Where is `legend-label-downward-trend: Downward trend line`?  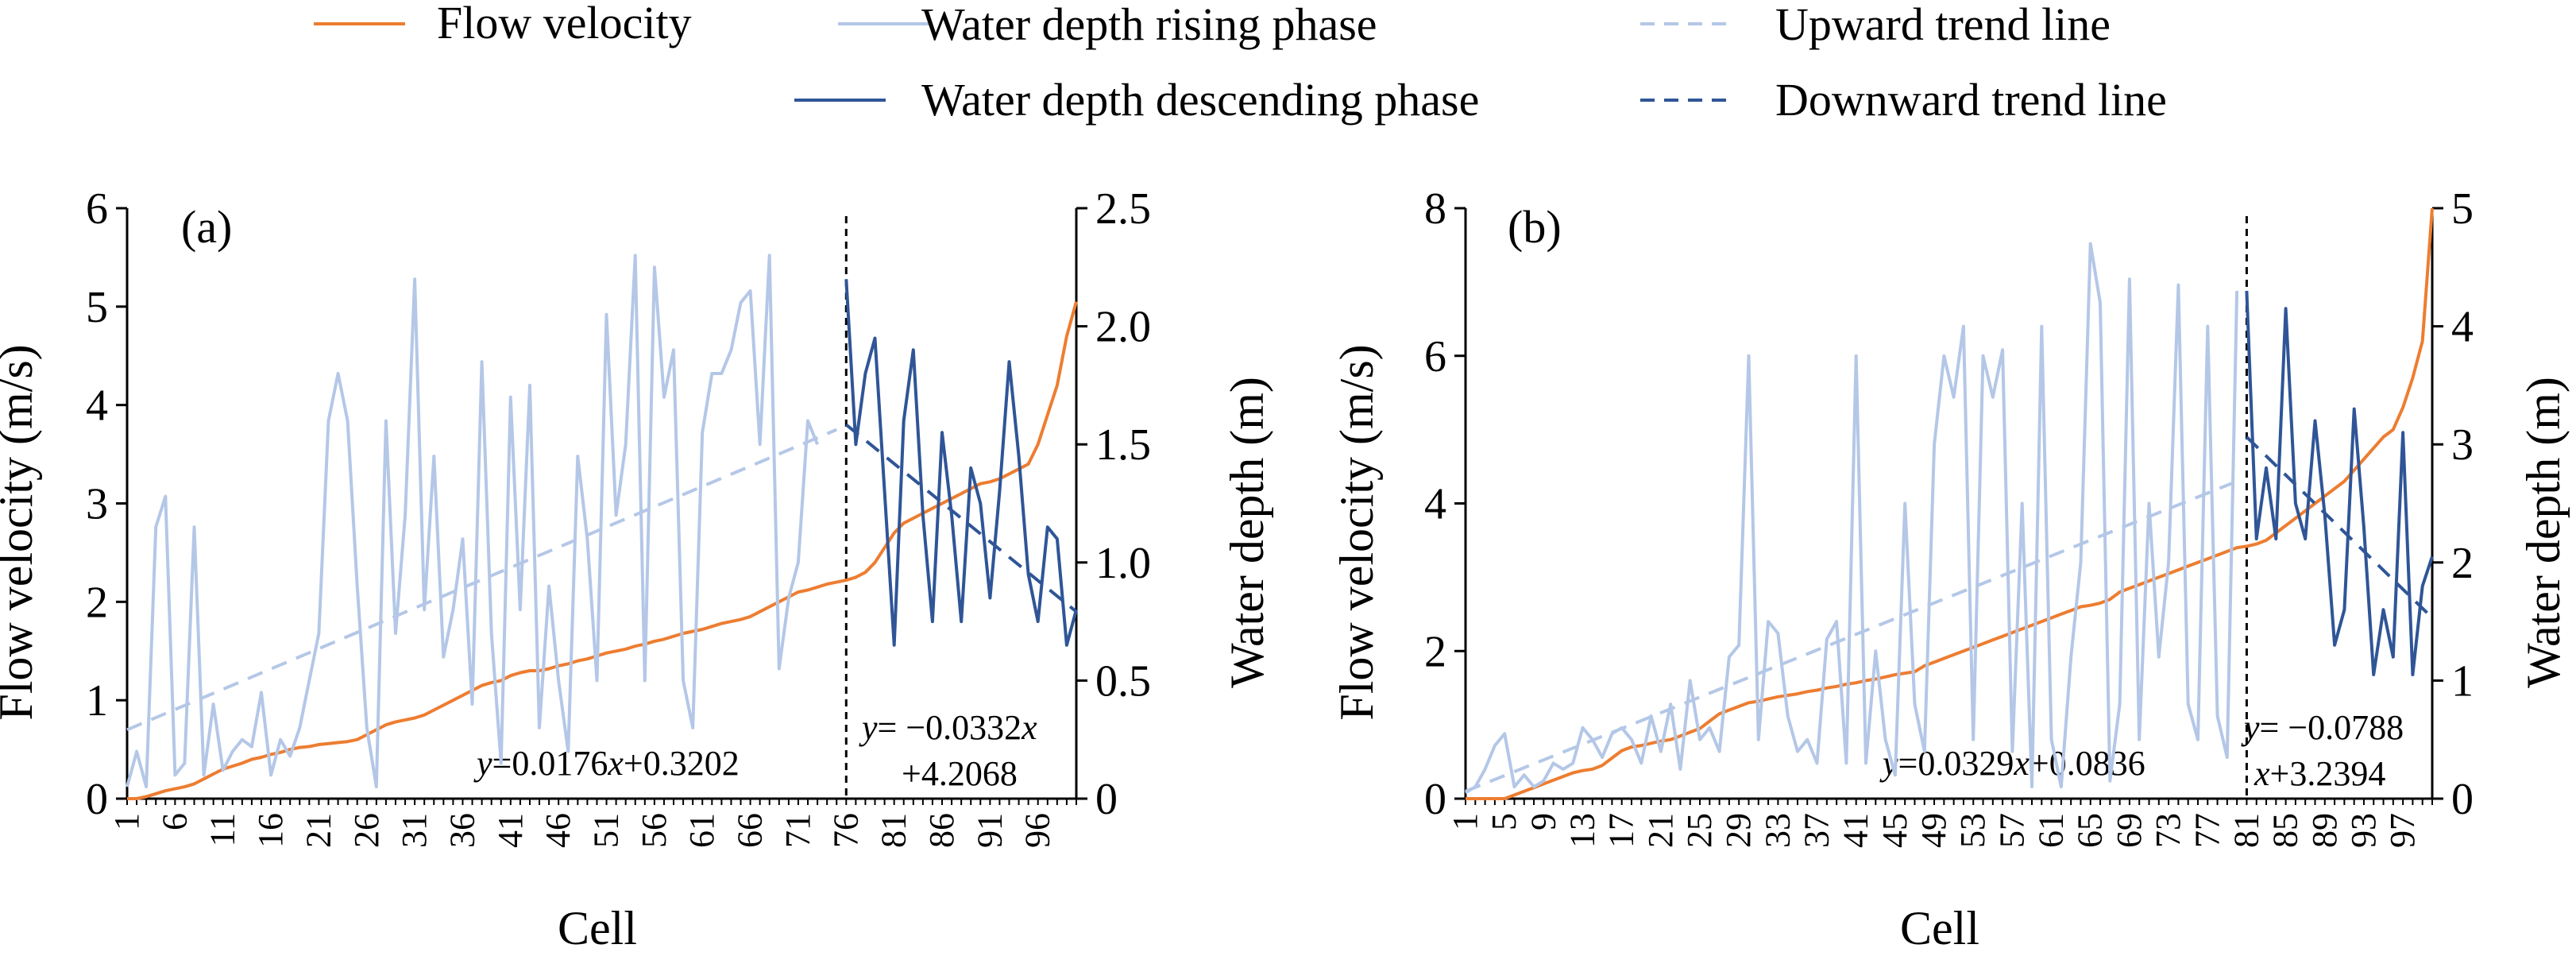
legend-label-downward-trend: Downward trend line is located at coordinates (1971, 100).